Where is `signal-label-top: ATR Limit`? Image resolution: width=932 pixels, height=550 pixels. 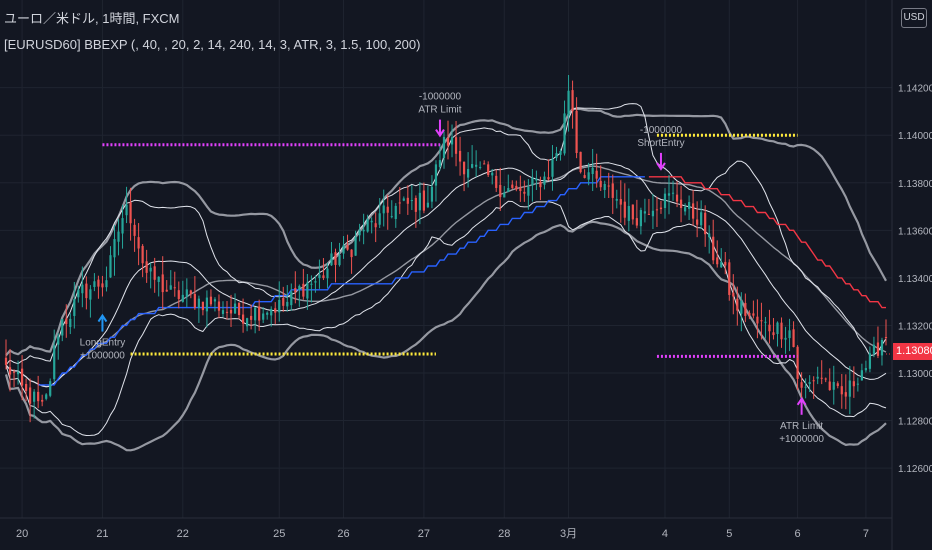
signal-label-top: ATR Limit is located at coordinates (801, 426).